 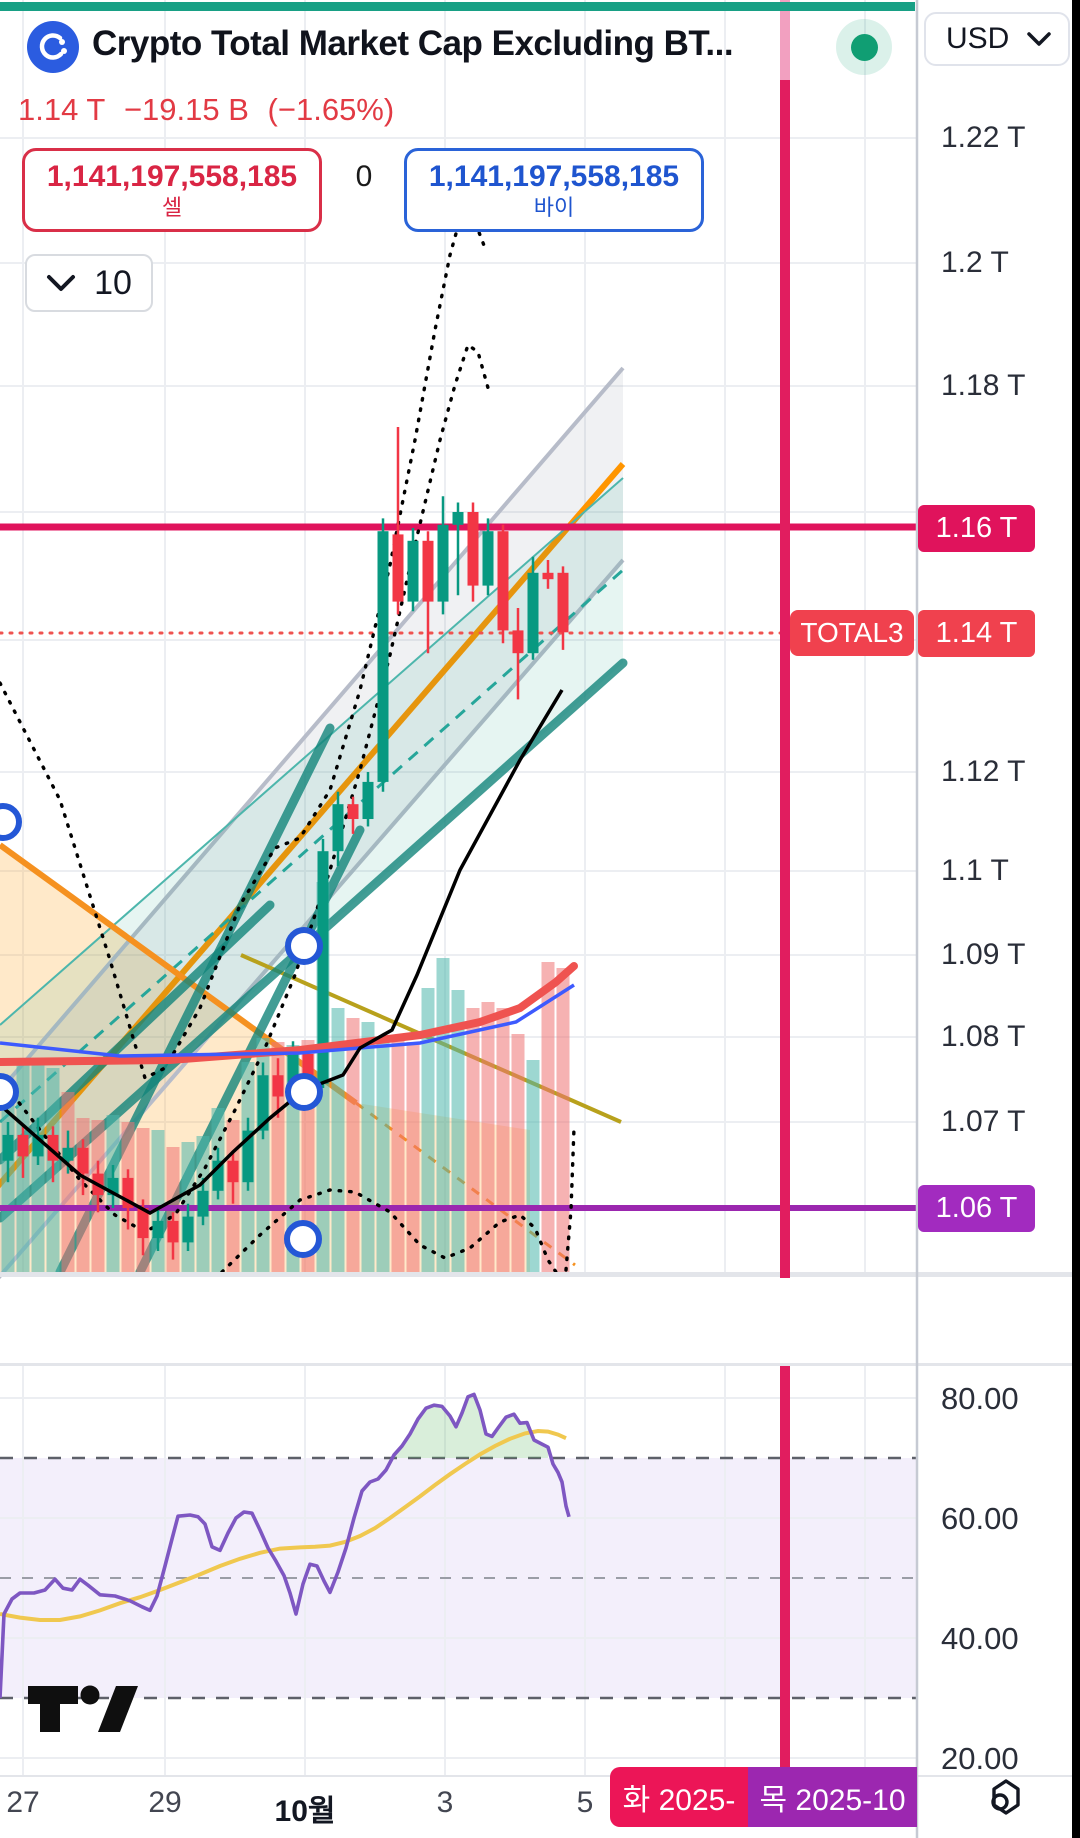 What do you see at coordinates (89, 283) in the screenshot?
I see `interval-selector: 10` at bounding box center [89, 283].